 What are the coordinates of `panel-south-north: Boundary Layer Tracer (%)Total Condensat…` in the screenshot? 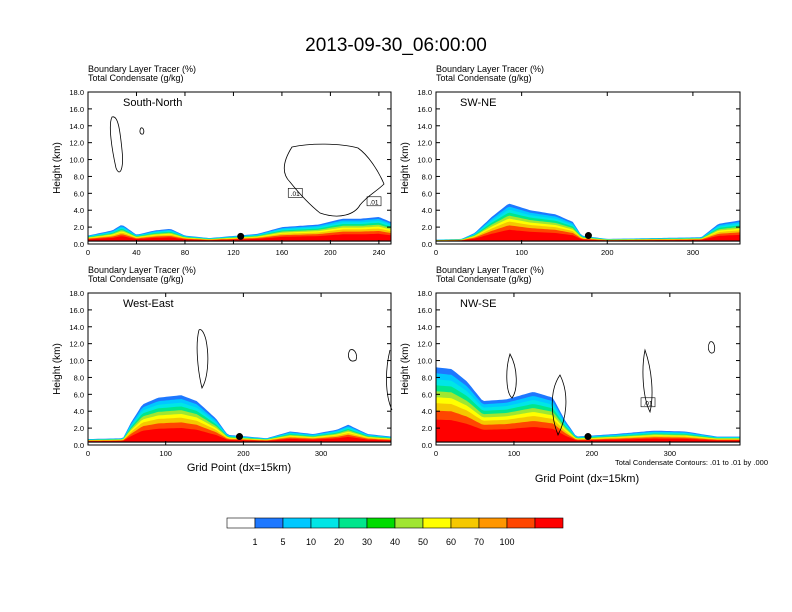 It's located at (222, 160).